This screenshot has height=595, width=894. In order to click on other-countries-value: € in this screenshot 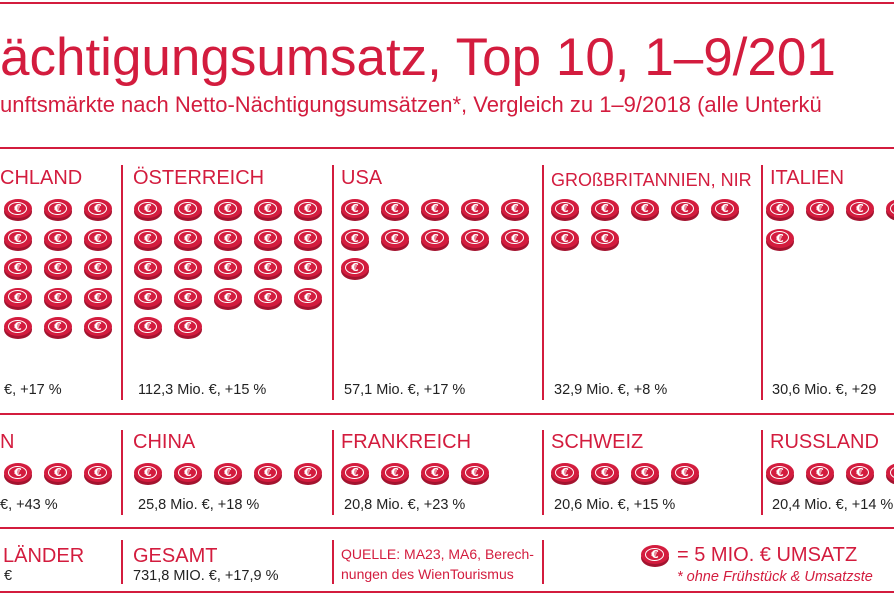, I will do `click(8, 576)`.